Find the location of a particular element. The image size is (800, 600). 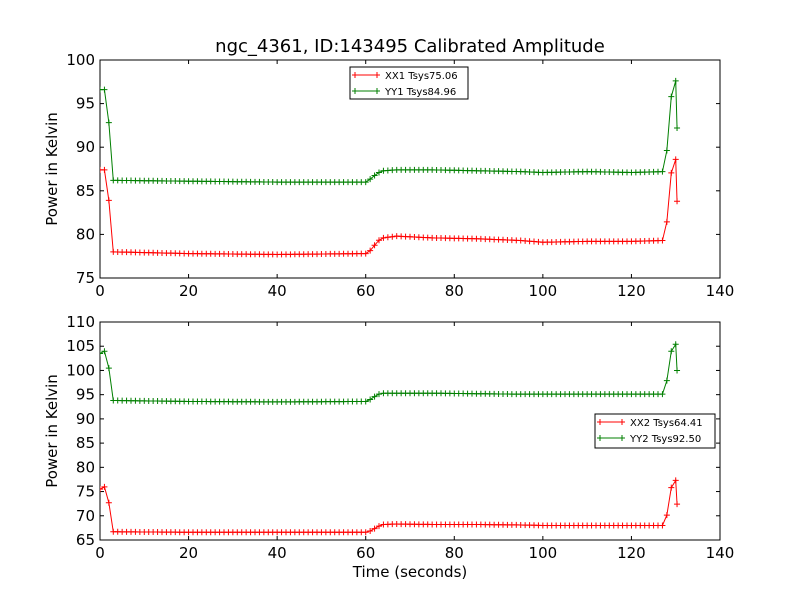

y-tick-label: 105 is located at coordinates (80, 346).